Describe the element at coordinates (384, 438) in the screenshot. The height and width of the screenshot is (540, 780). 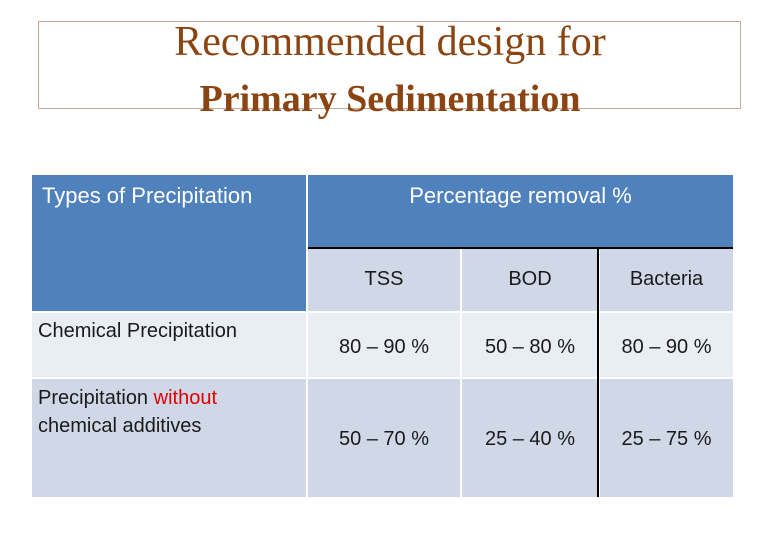
I see `row-2-tss: 50 – 70 %` at that location.